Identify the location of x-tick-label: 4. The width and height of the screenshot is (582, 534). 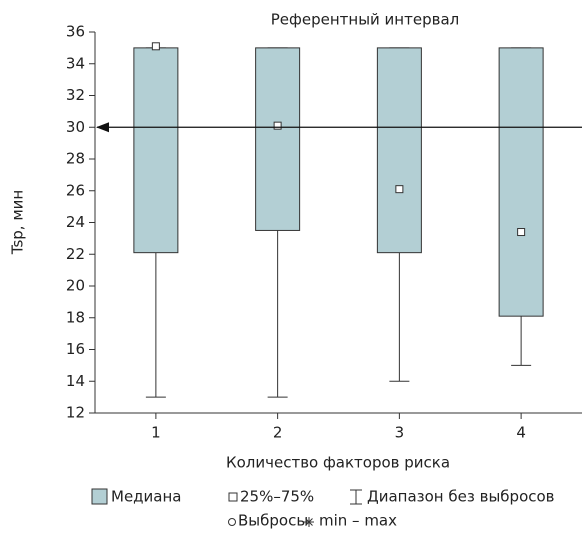
(521, 433).